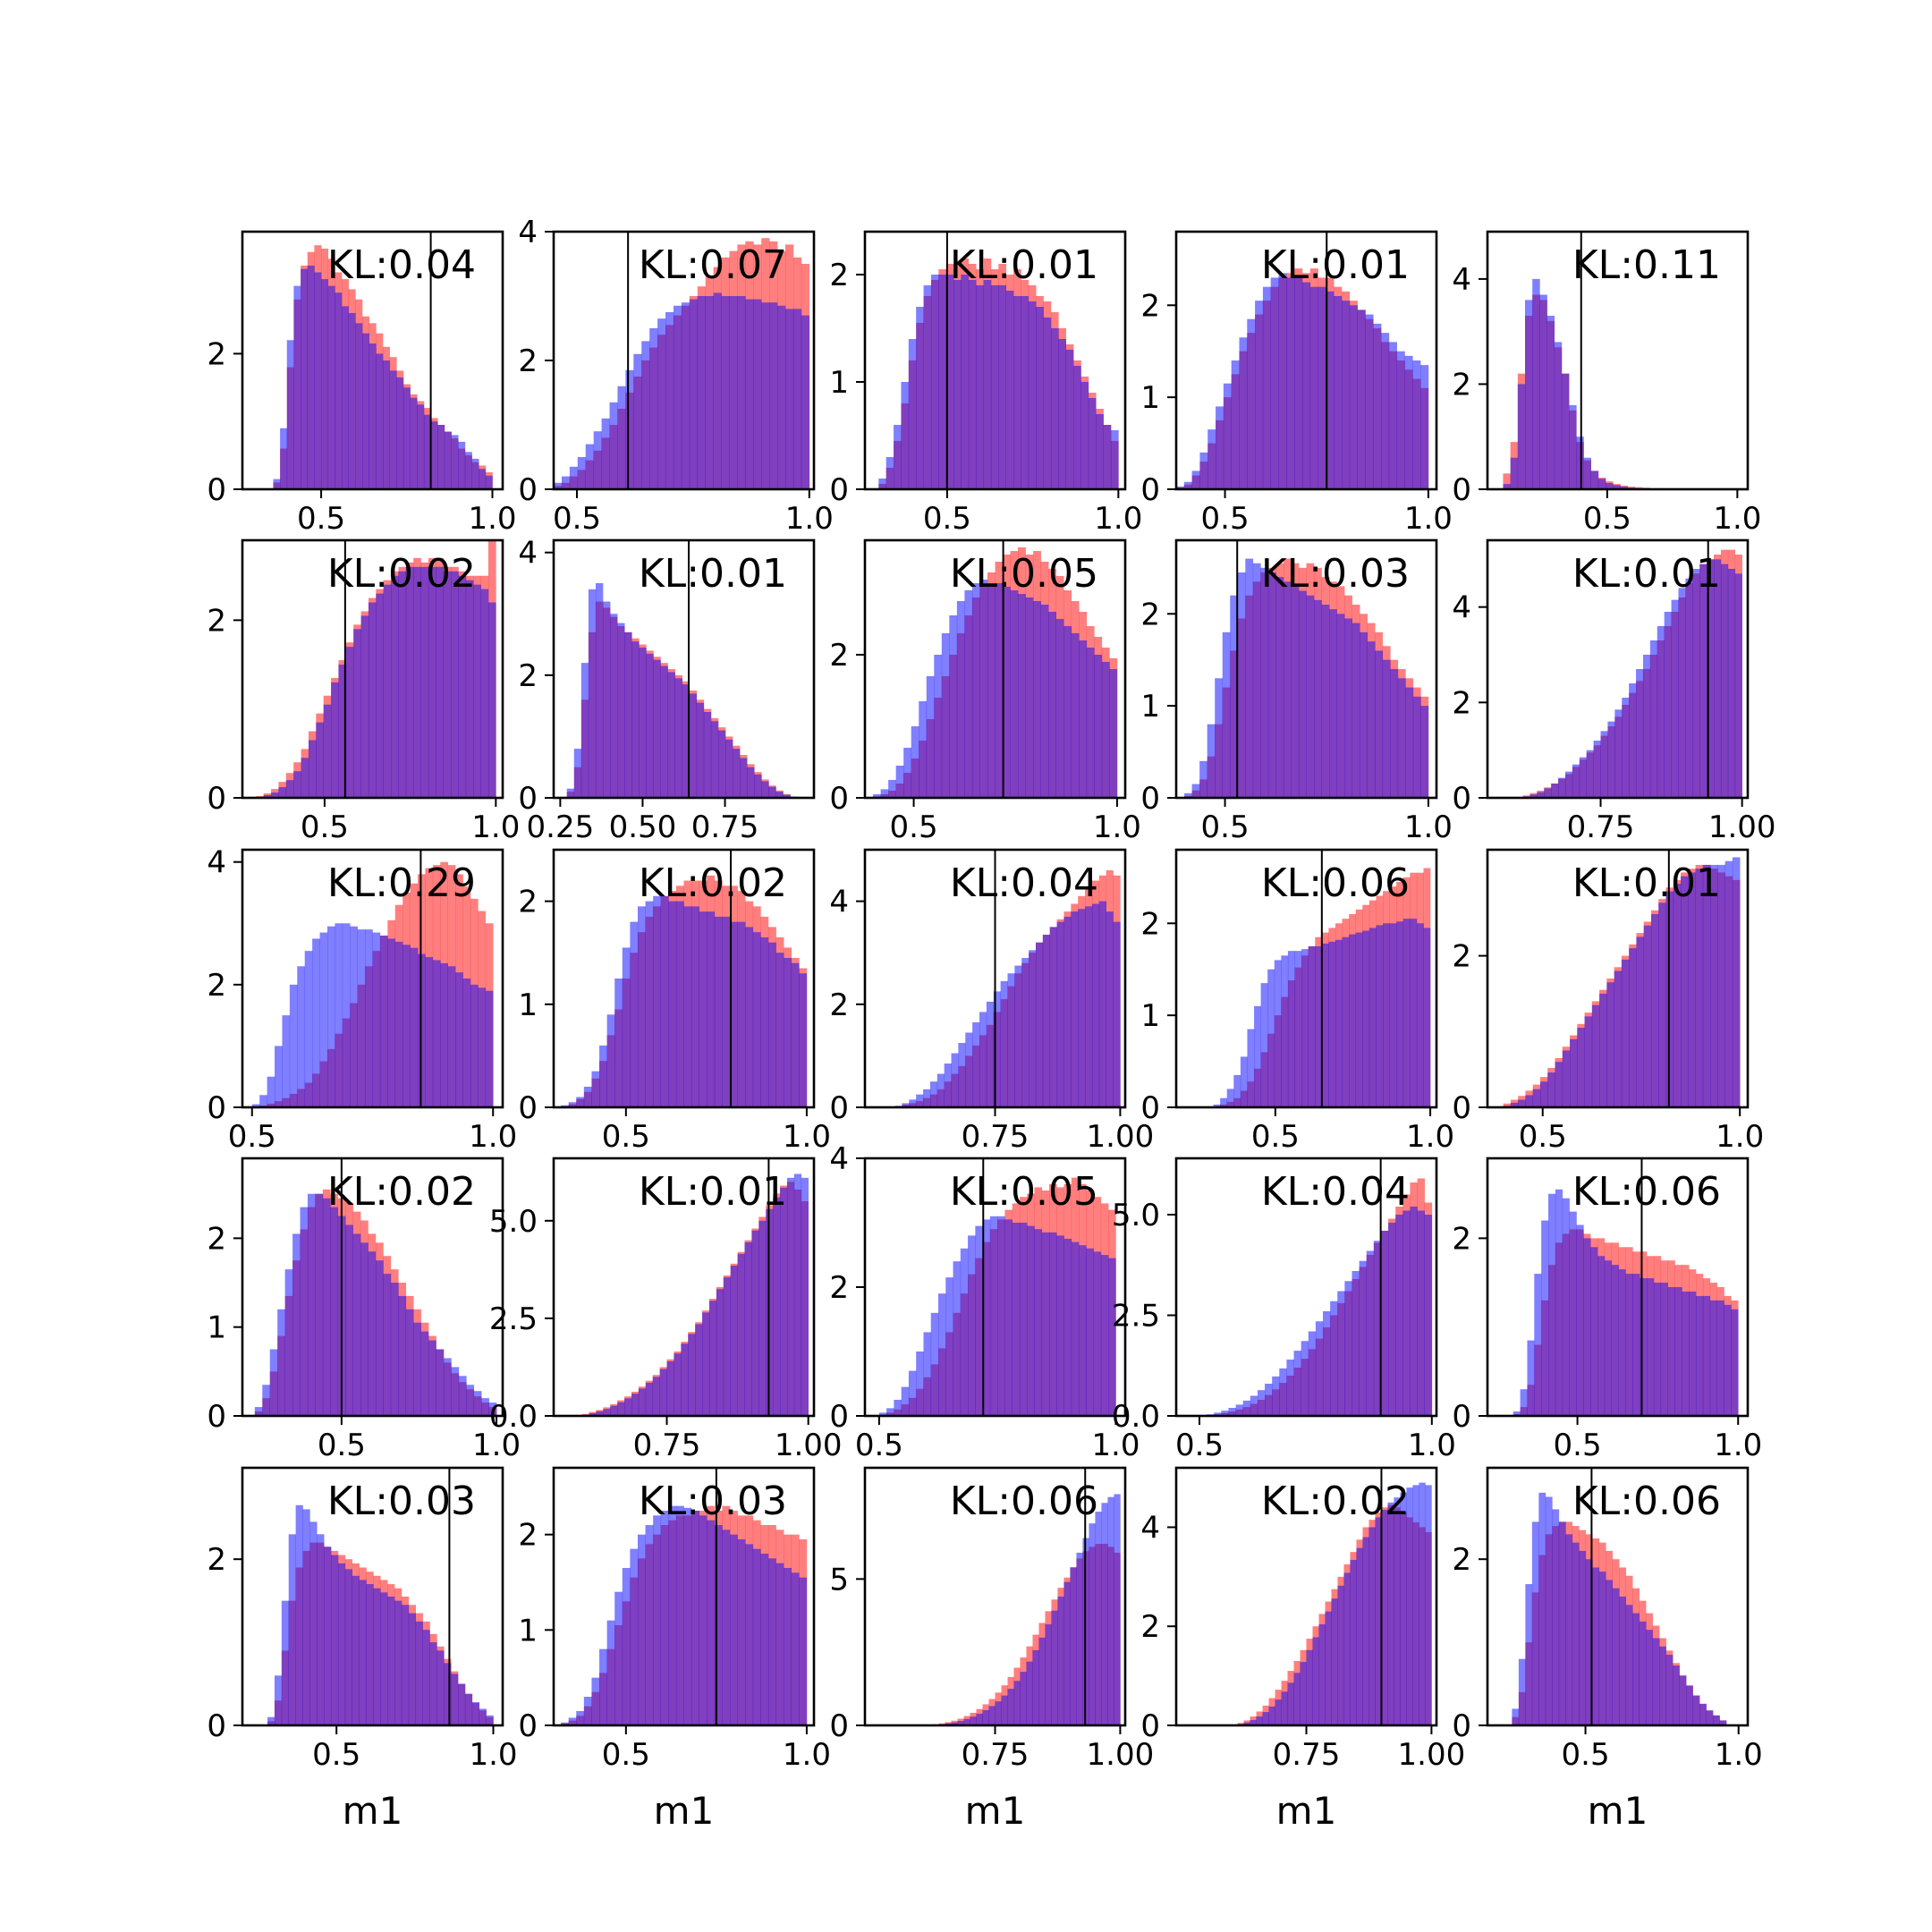  I want to click on subplot-r0-c1: 0.5 1.0 0 2 4 KL:0.07, so click(675, 376).